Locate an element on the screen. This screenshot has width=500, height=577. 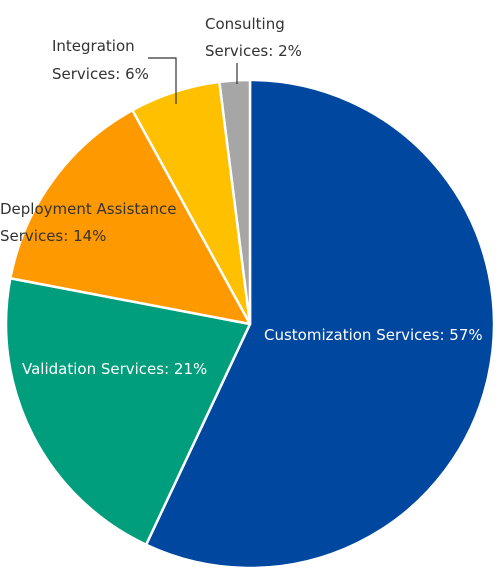
pie-label-line: Integration is located at coordinates (93, 46).